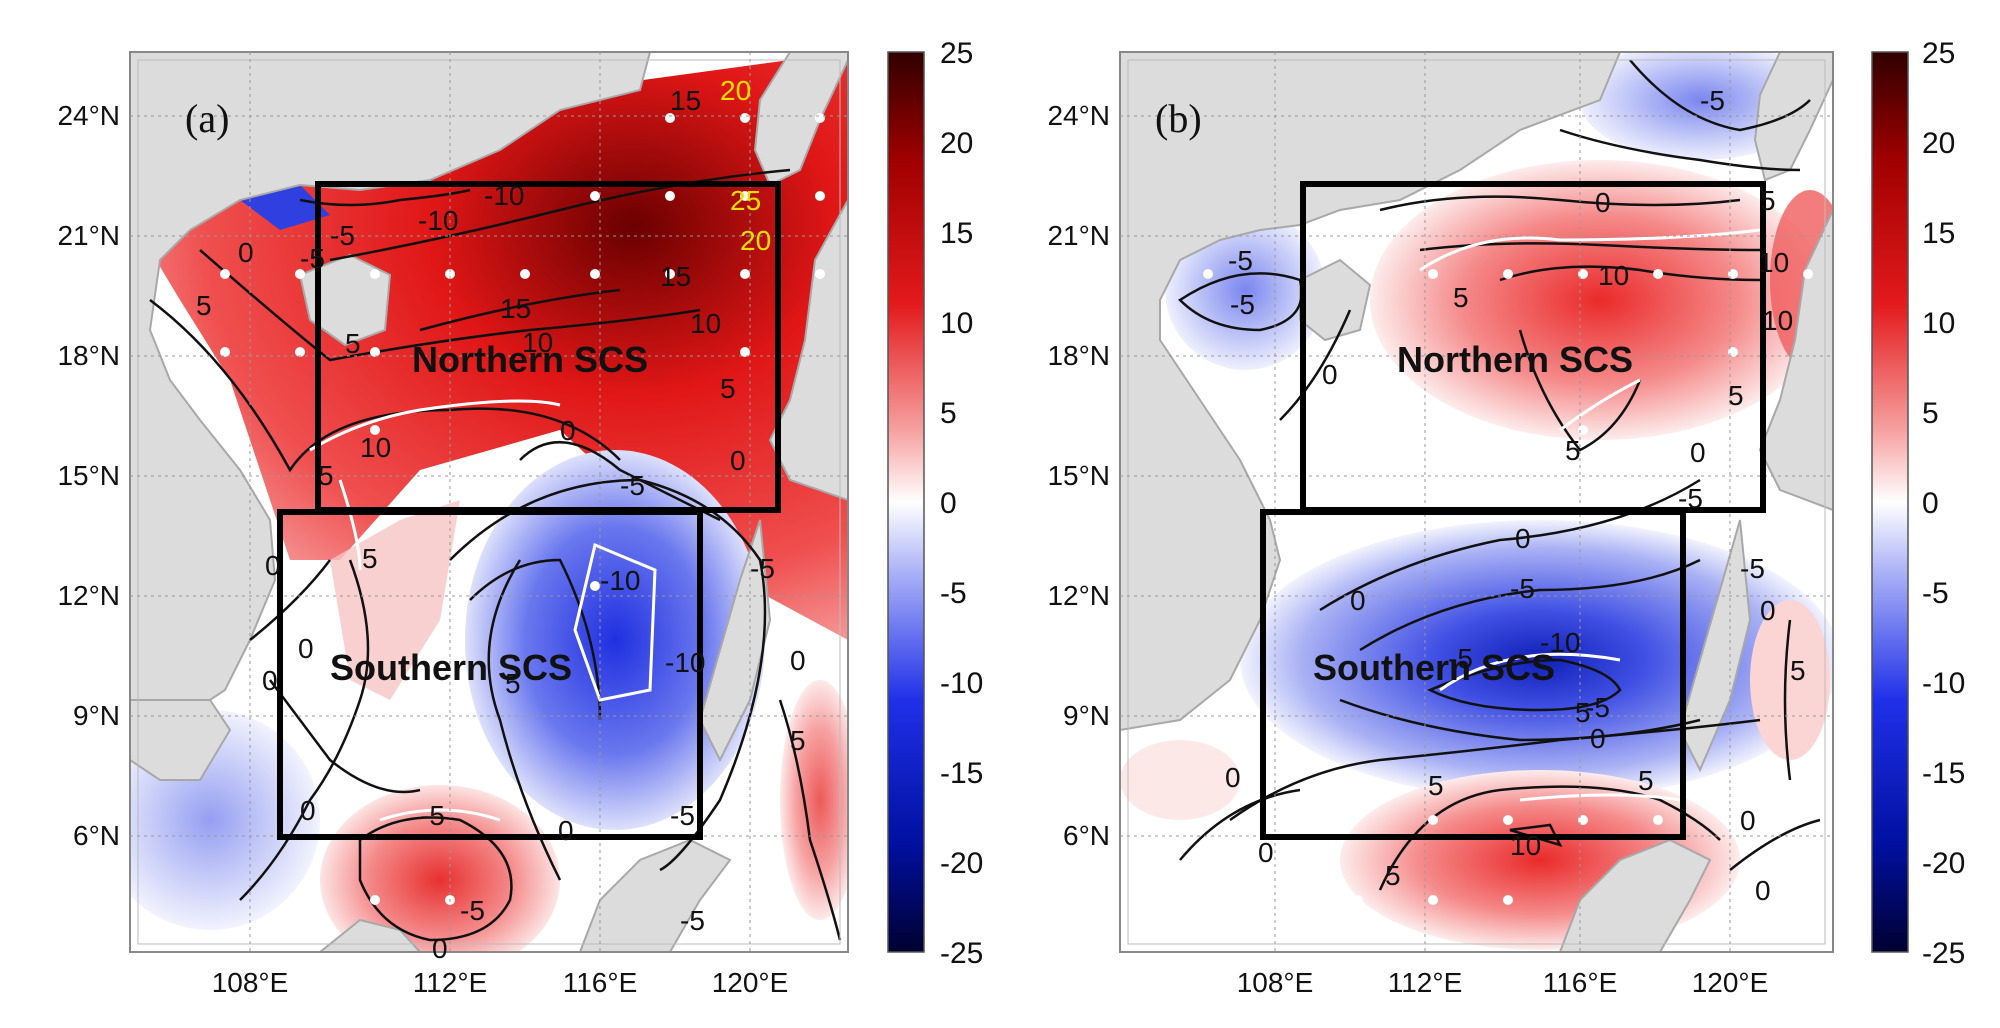 The image size is (2000, 1028). What do you see at coordinates (1510, 545) in the screenshot?
I see `panel-b-contour-0-s` at bounding box center [1510, 545].